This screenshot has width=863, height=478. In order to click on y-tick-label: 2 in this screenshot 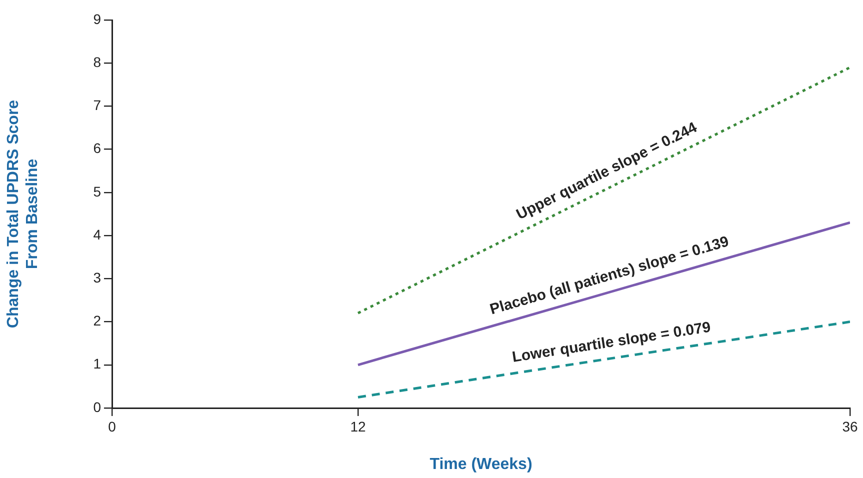, I will do `click(97, 320)`.